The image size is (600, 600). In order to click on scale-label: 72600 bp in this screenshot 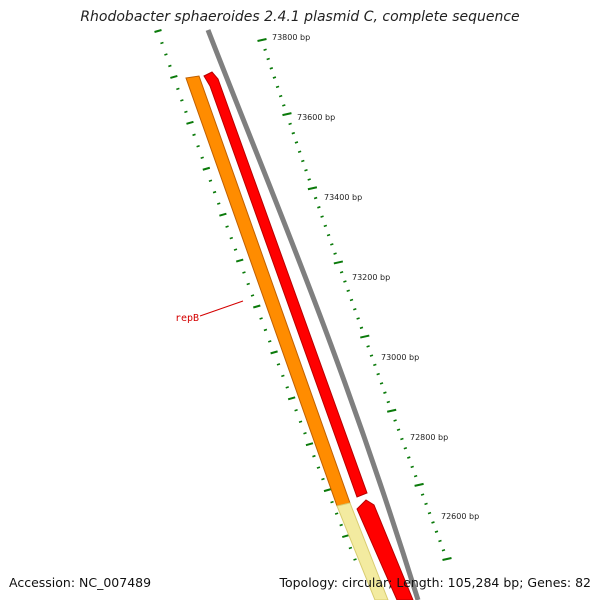, I will do `click(460, 516)`.